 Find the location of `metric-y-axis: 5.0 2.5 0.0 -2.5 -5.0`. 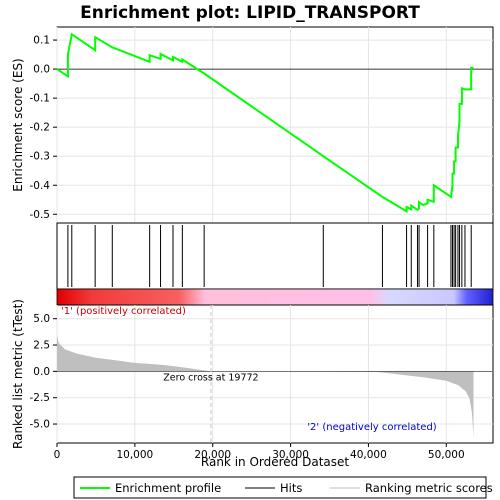

metric-y-axis: 5.0 2.5 0.0 -2.5 -5.0 is located at coordinates (43, 372).